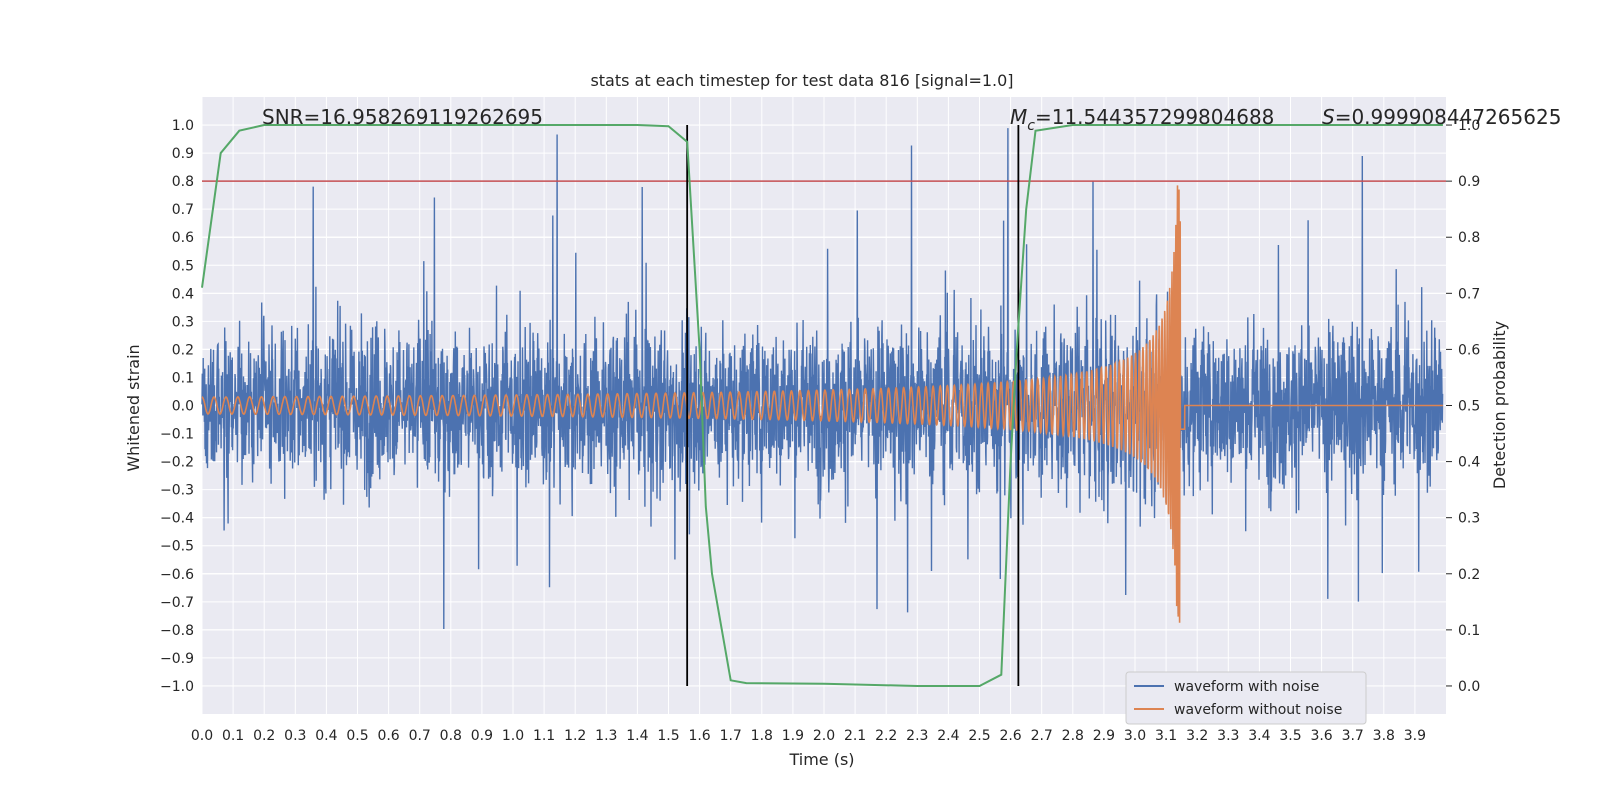 This screenshot has width=1600, height=800. Describe the element at coordinates (177, 519) in the screenshot. I see `y-tick-label: −0.4` at that location.